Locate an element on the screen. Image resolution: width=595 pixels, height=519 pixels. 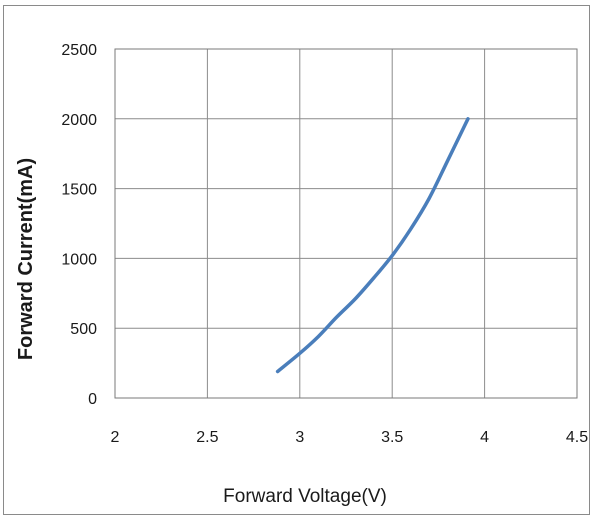
y-tick-labels: 0 500 1000 1500 2000 2500 is located at coordinates (79, 225).